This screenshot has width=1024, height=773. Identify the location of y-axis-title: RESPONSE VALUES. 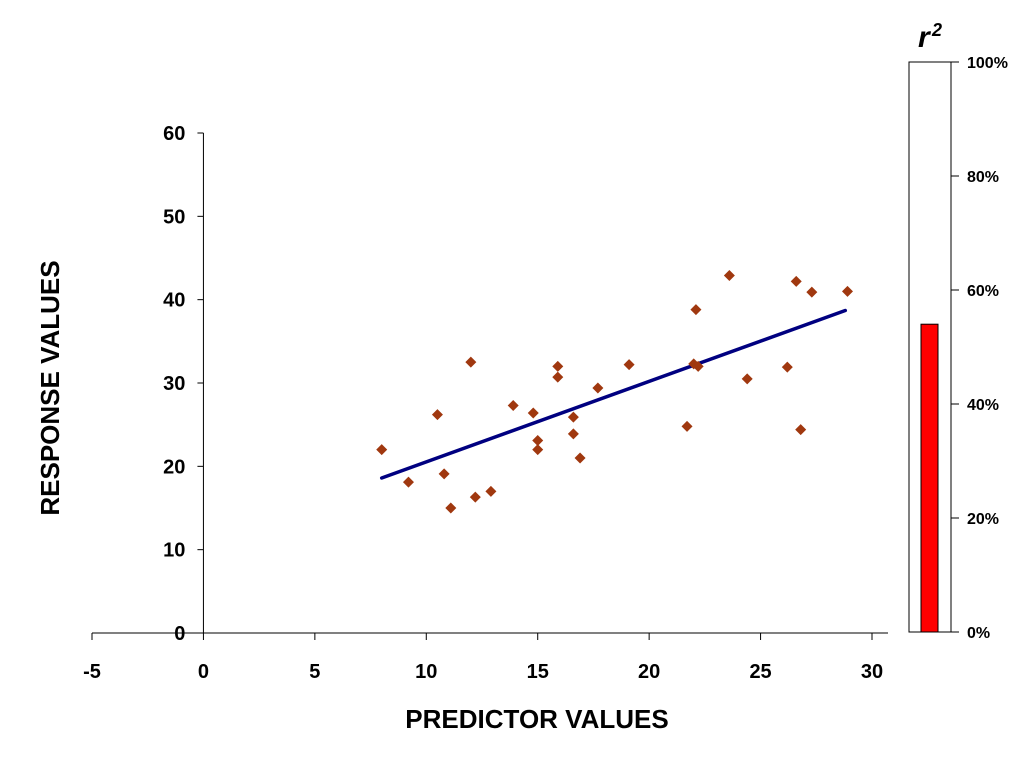
(50, 387).